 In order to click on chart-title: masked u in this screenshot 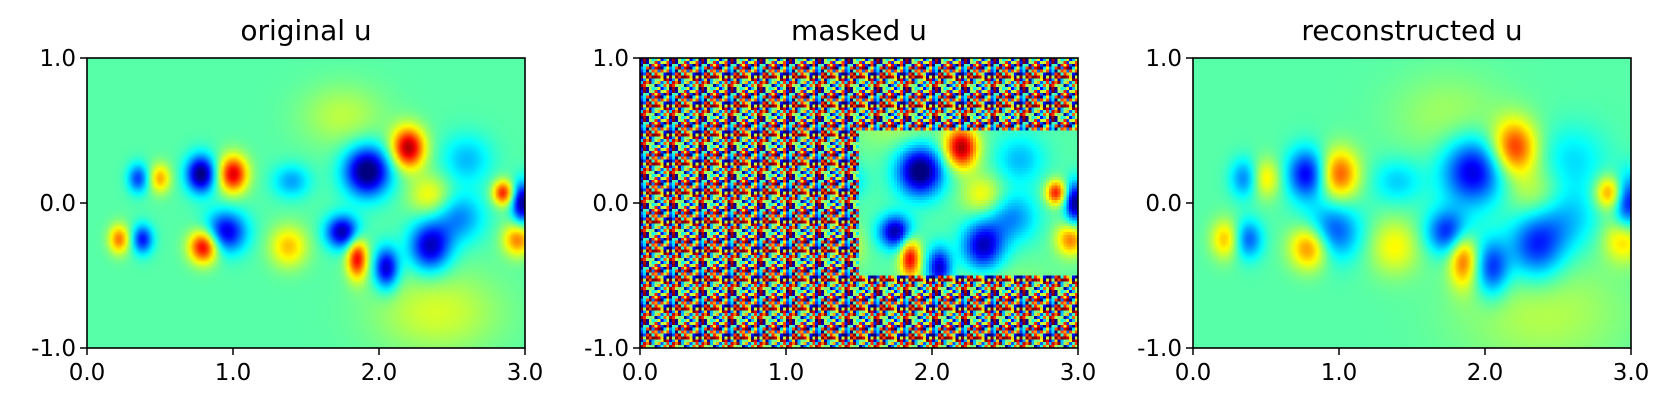, I will do `click(859, 30)`.